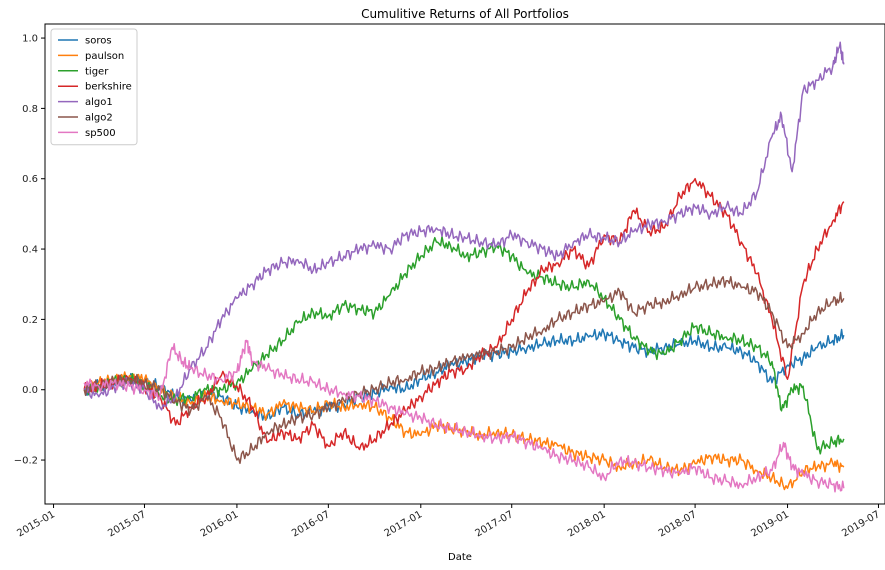 Image resolution: width=885 pixels, height=570 pixels. I want to click on chart-title: Cumulitive Returns of All Portfolios, so click(465, 14).